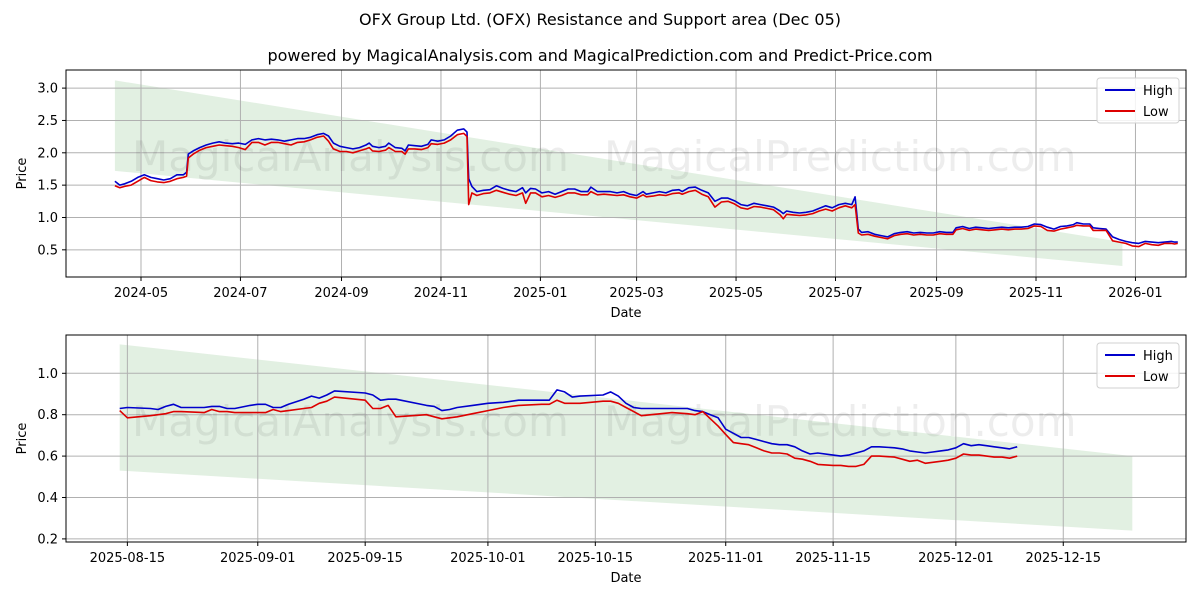 This screenshot has width=1200, height=600. Describe the element at coordinates (47, 457) in the screenshot. I see `y-tick-label: 0.6` at that location.